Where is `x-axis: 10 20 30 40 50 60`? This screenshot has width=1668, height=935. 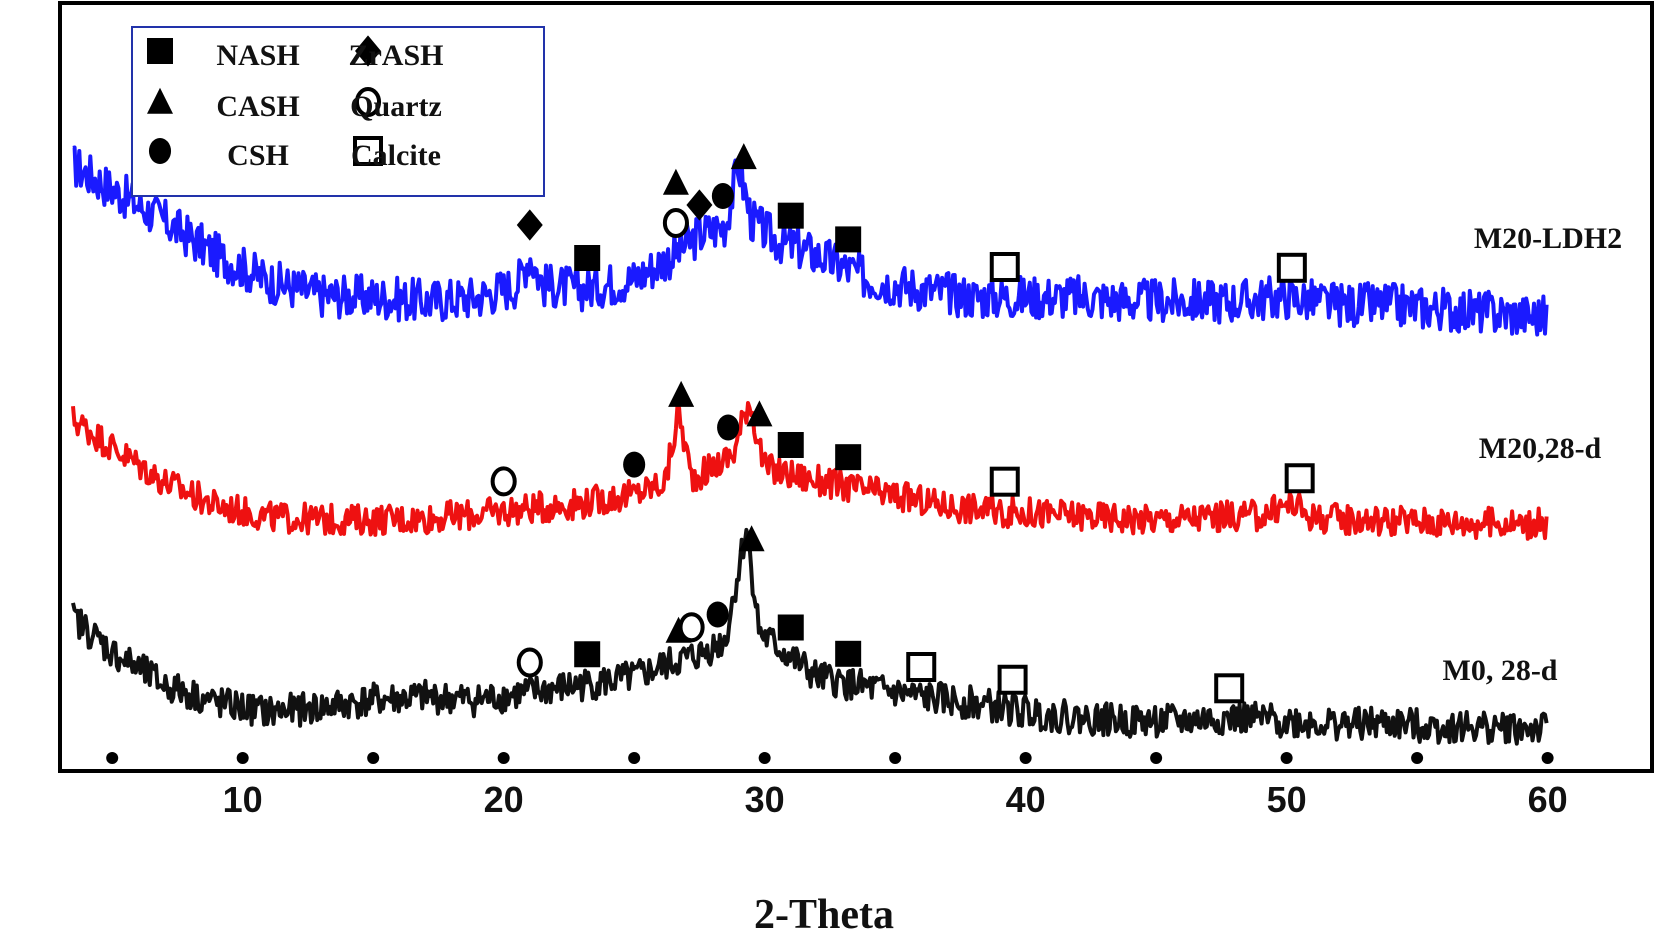
x-axis: 10 20 30 40 50 60 is located at coordinates (837, 786).